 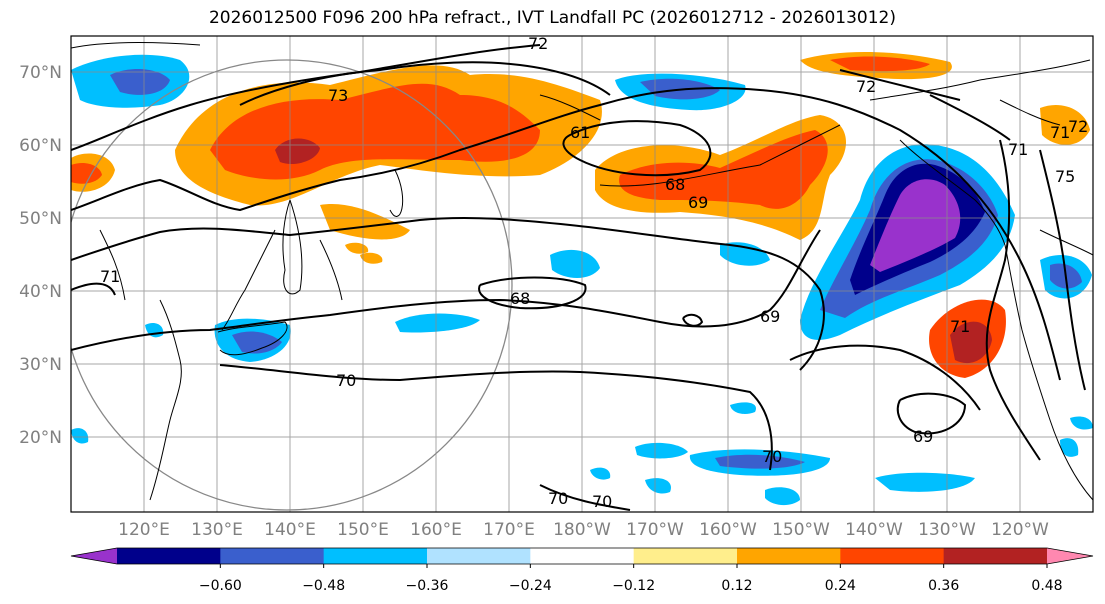 What do you see at coordinates (427, 586) in the screenshot?
I see `colorbar-tick-label: −0.36` at bounding box center [427, 586].